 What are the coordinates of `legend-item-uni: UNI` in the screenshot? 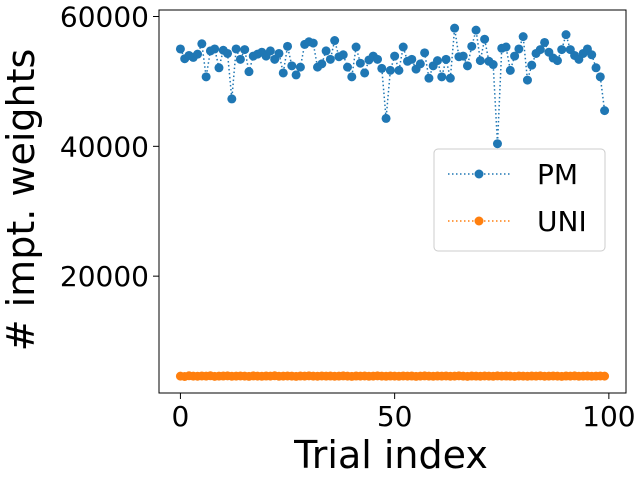 It's located at (517, 221).